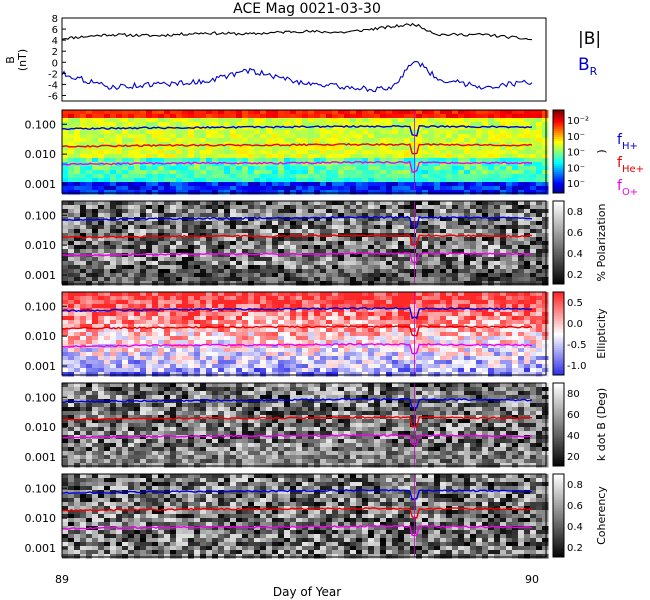 Image resolution: width=650 pixels, height=600 pixels. What do you see at coordinates (575, 212) in the screenshot?
I see `colorbar-tick-label: 0.8` at bounding box center [575, 212].